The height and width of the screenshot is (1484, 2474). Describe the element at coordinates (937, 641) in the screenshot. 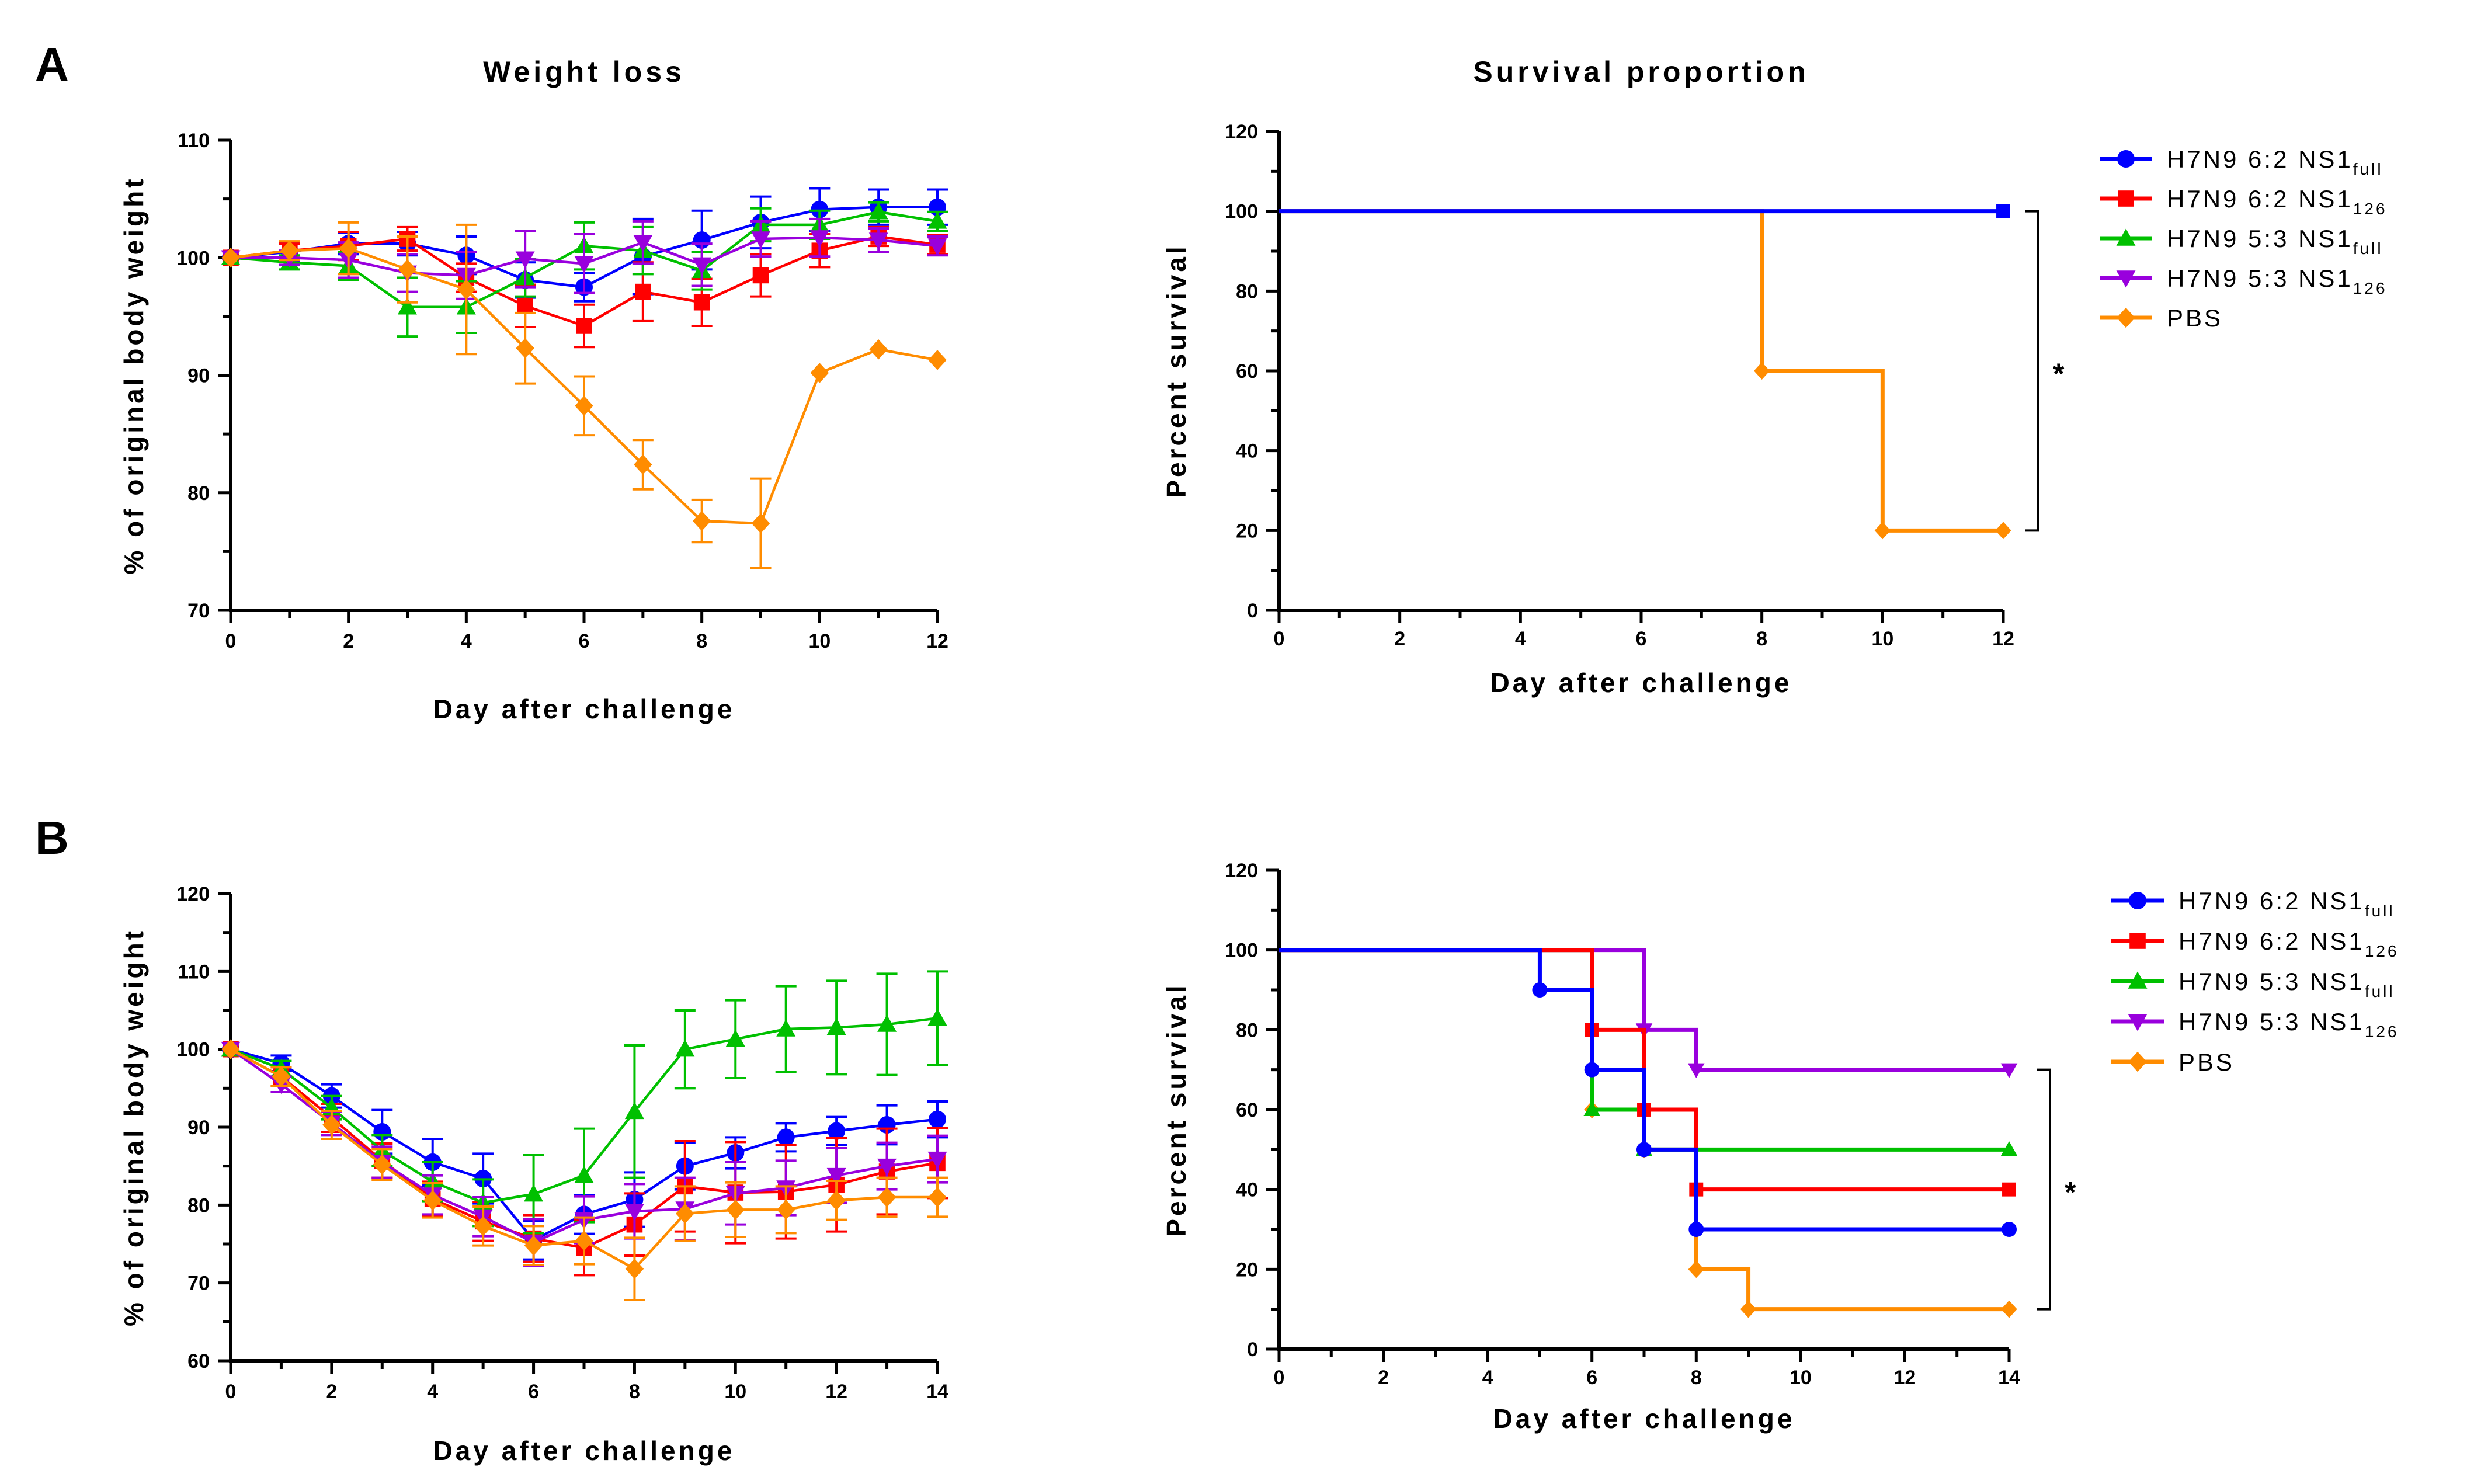

I see `x-tick-label-12: 12` at that location.